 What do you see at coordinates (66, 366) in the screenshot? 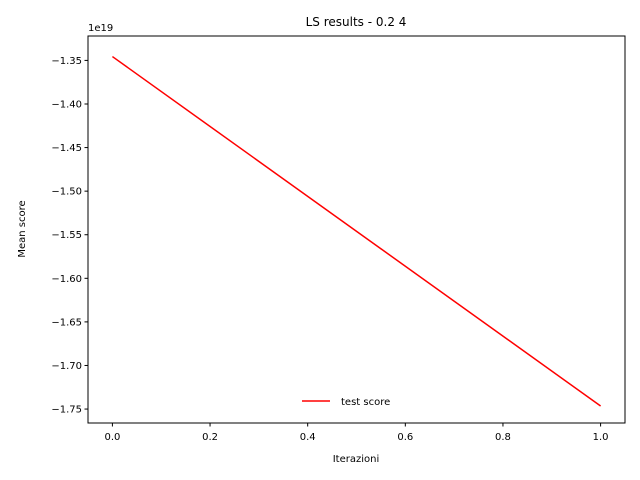
I see `y-tick-label: −1.70` at bounding box center [66, 366].